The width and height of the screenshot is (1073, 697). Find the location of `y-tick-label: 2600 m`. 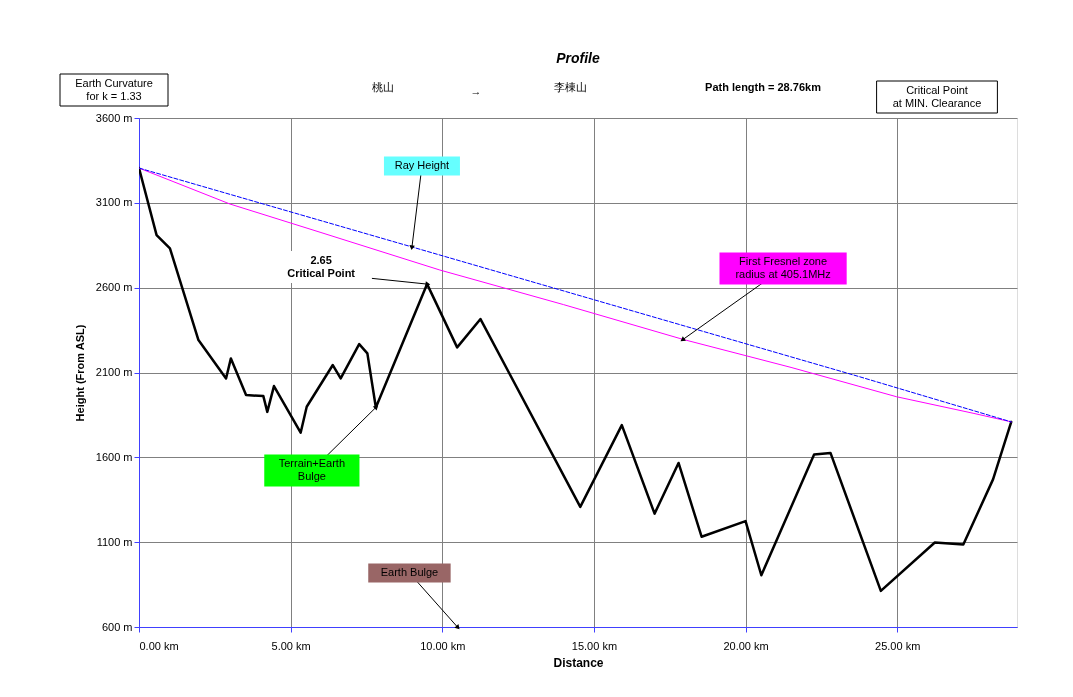

y-tick-label: 2600 m is located at coordinates (114, 287).